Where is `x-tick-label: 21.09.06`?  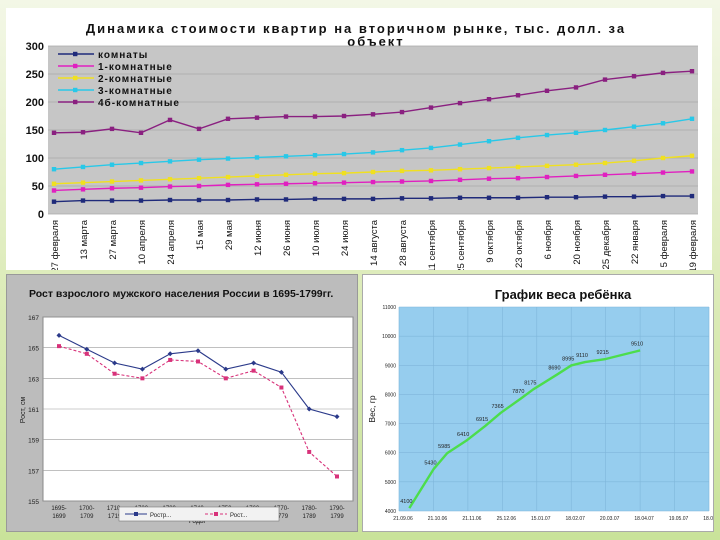 x-tick-label: 21.09.06 is located at coordinates (403, 519).